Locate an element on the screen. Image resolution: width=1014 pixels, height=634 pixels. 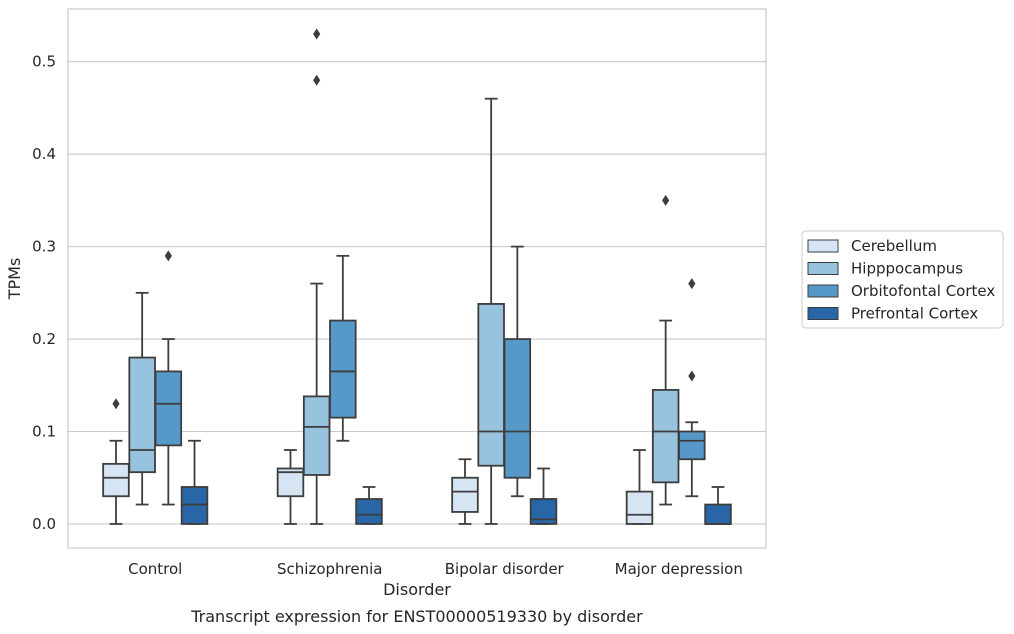
legend-label: Prefrontal Cortex is located at coordinates (914, 314).